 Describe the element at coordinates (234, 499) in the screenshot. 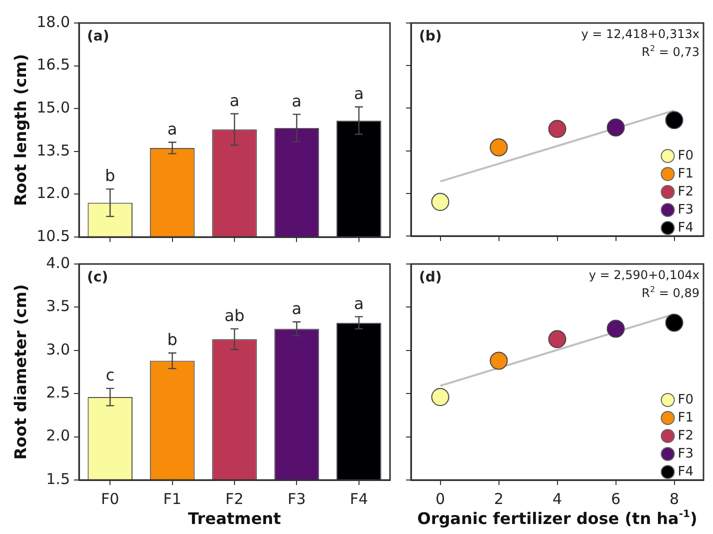

I see `x-tick-label: F2` at that location.